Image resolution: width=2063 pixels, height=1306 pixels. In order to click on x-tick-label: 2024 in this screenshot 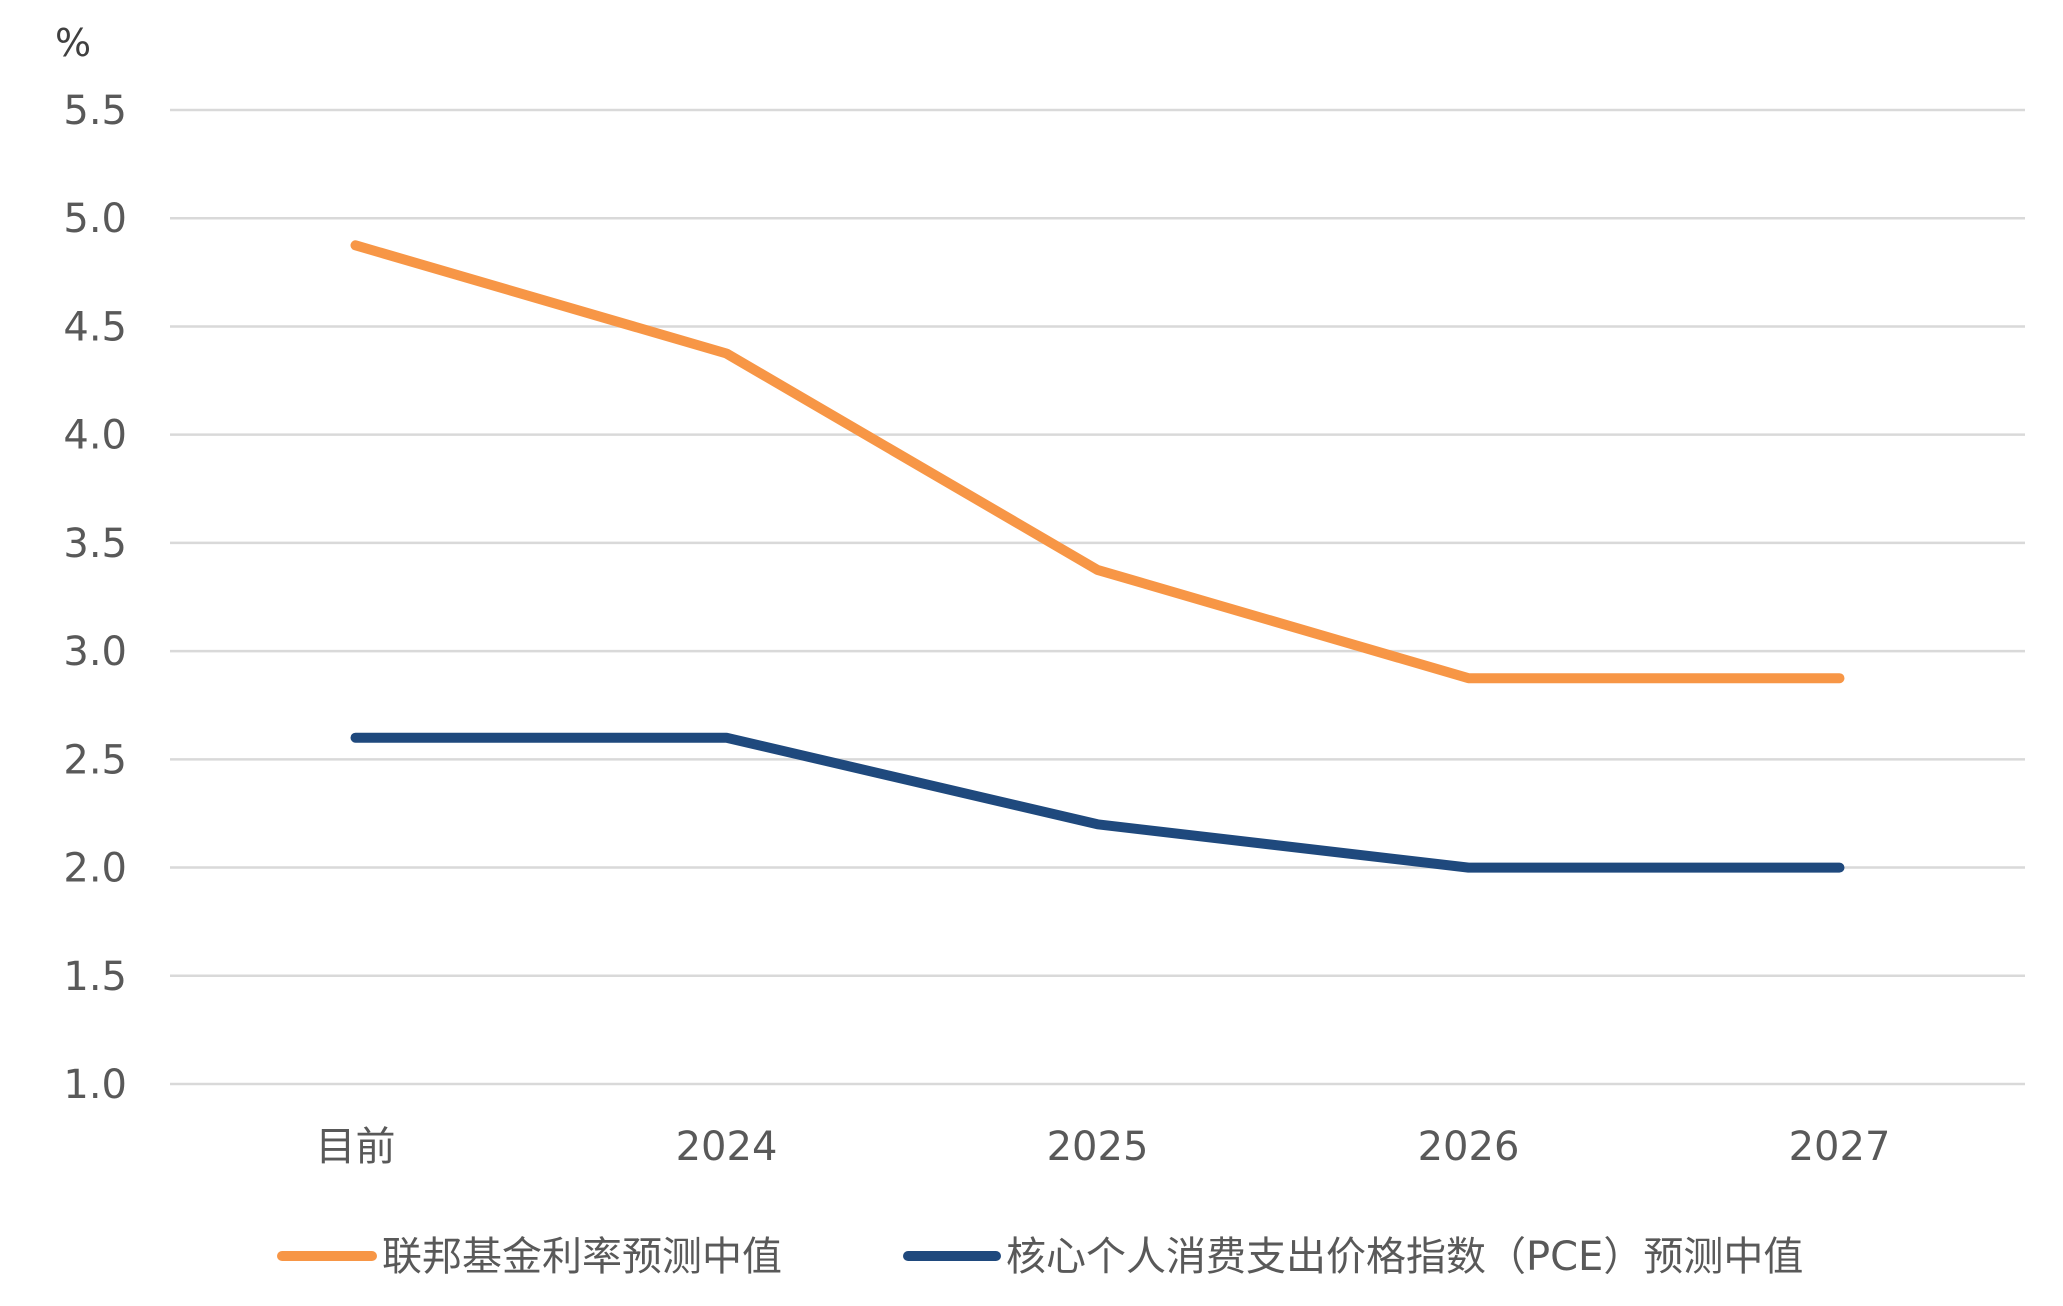, I will do `click(727, 1147)`.